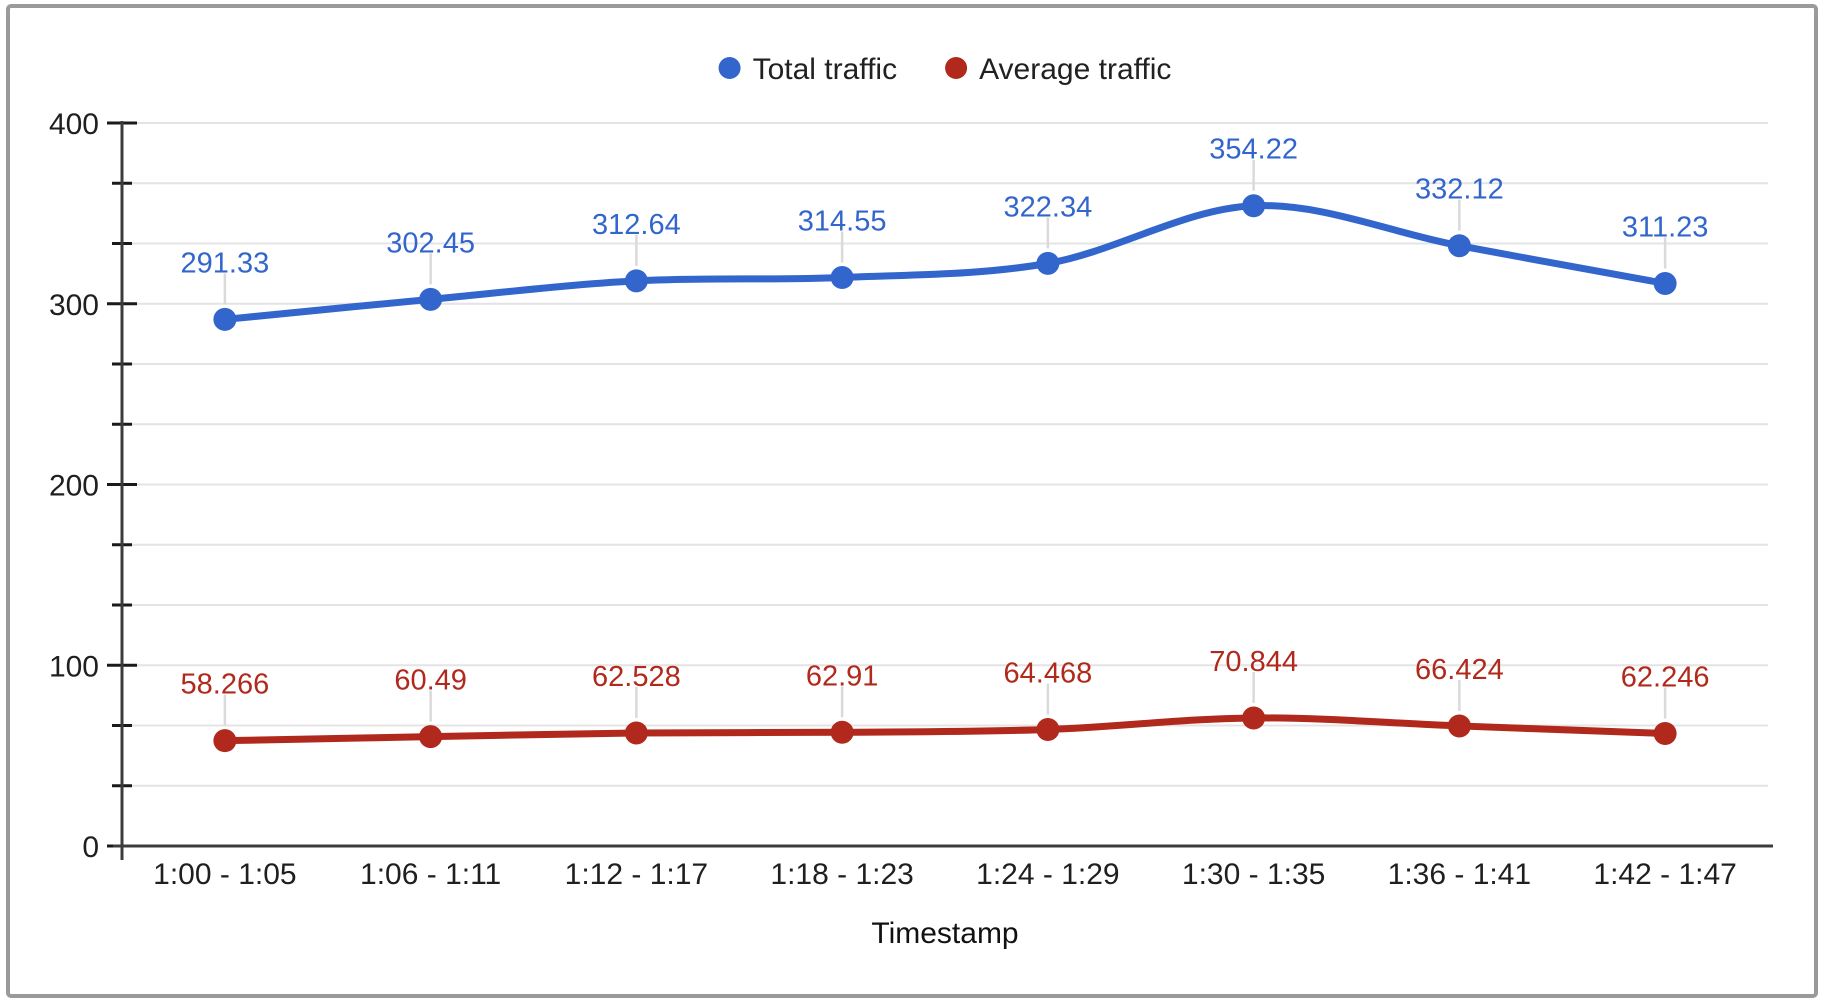  Describe the element at coordinates (1047, 874) in the screenshot. I see `x-axis-label: 1:24 - 1:29` at that location.